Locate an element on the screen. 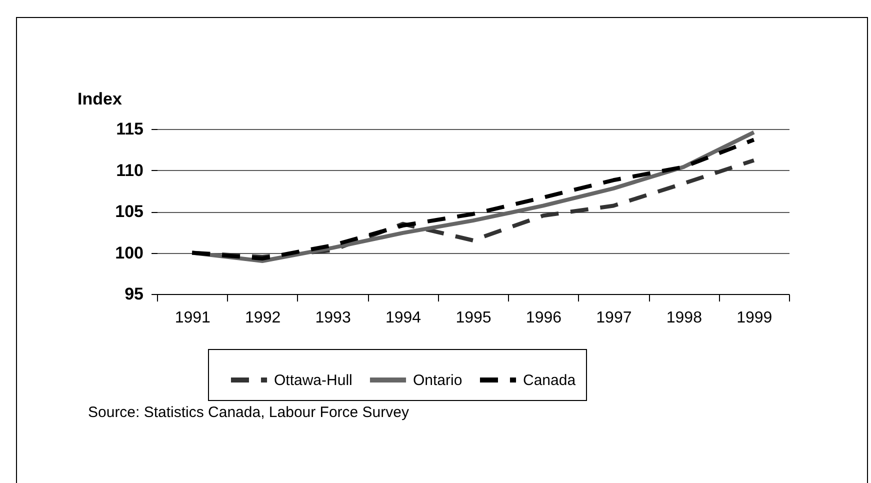 The height and width of the screenshot is (483, 871). y-tick-label: 115 is located at coordinates (130, 129).